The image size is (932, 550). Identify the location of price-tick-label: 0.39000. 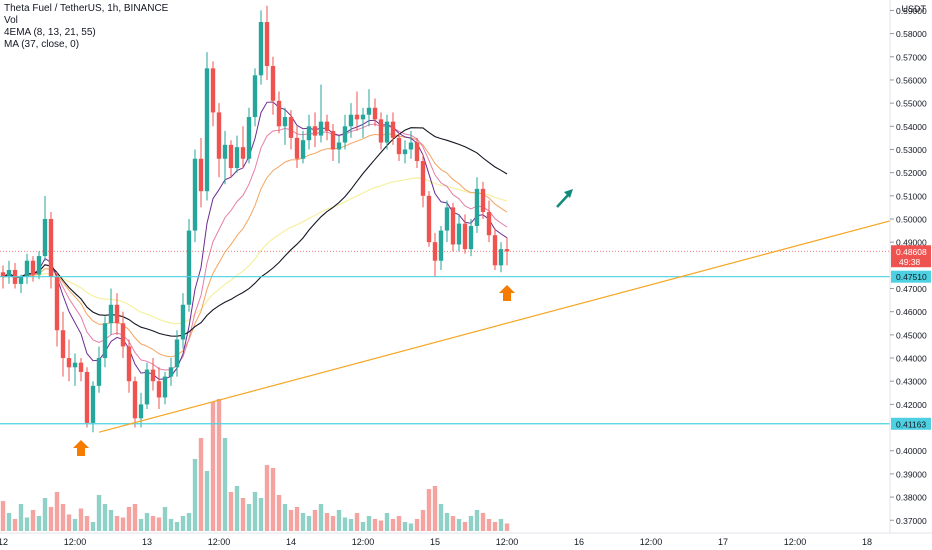
(911, 474).